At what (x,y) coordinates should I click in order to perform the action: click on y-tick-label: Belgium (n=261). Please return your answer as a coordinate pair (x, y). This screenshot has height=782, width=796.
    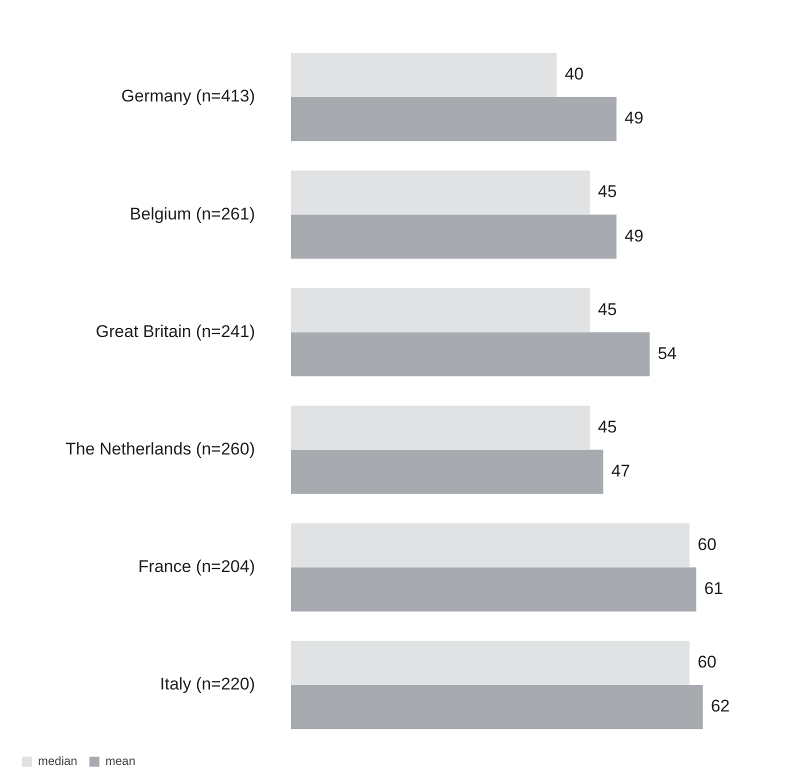
    Looking at the image, I should click on (192, 214).